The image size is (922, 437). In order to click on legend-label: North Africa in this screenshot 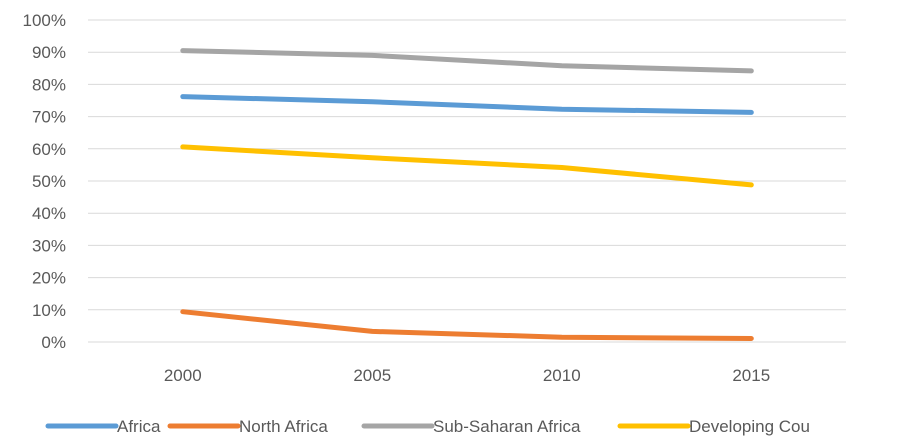, I will do `click(283, 426)`.